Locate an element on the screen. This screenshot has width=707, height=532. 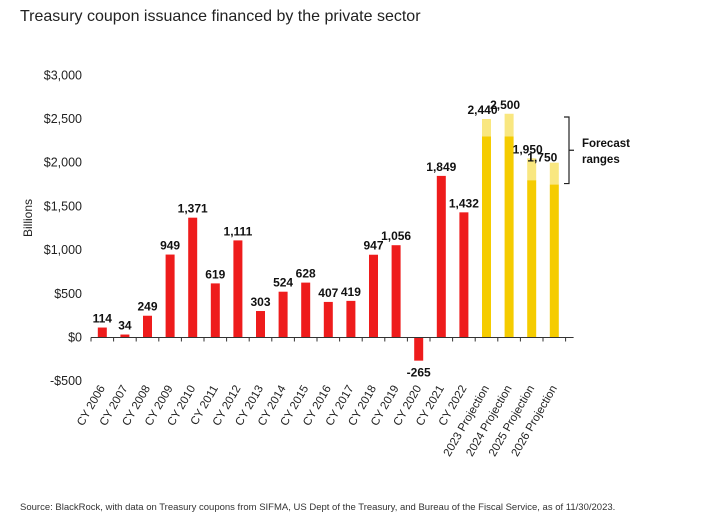
data-label: 1,750 is located at coordinates (542, 158).